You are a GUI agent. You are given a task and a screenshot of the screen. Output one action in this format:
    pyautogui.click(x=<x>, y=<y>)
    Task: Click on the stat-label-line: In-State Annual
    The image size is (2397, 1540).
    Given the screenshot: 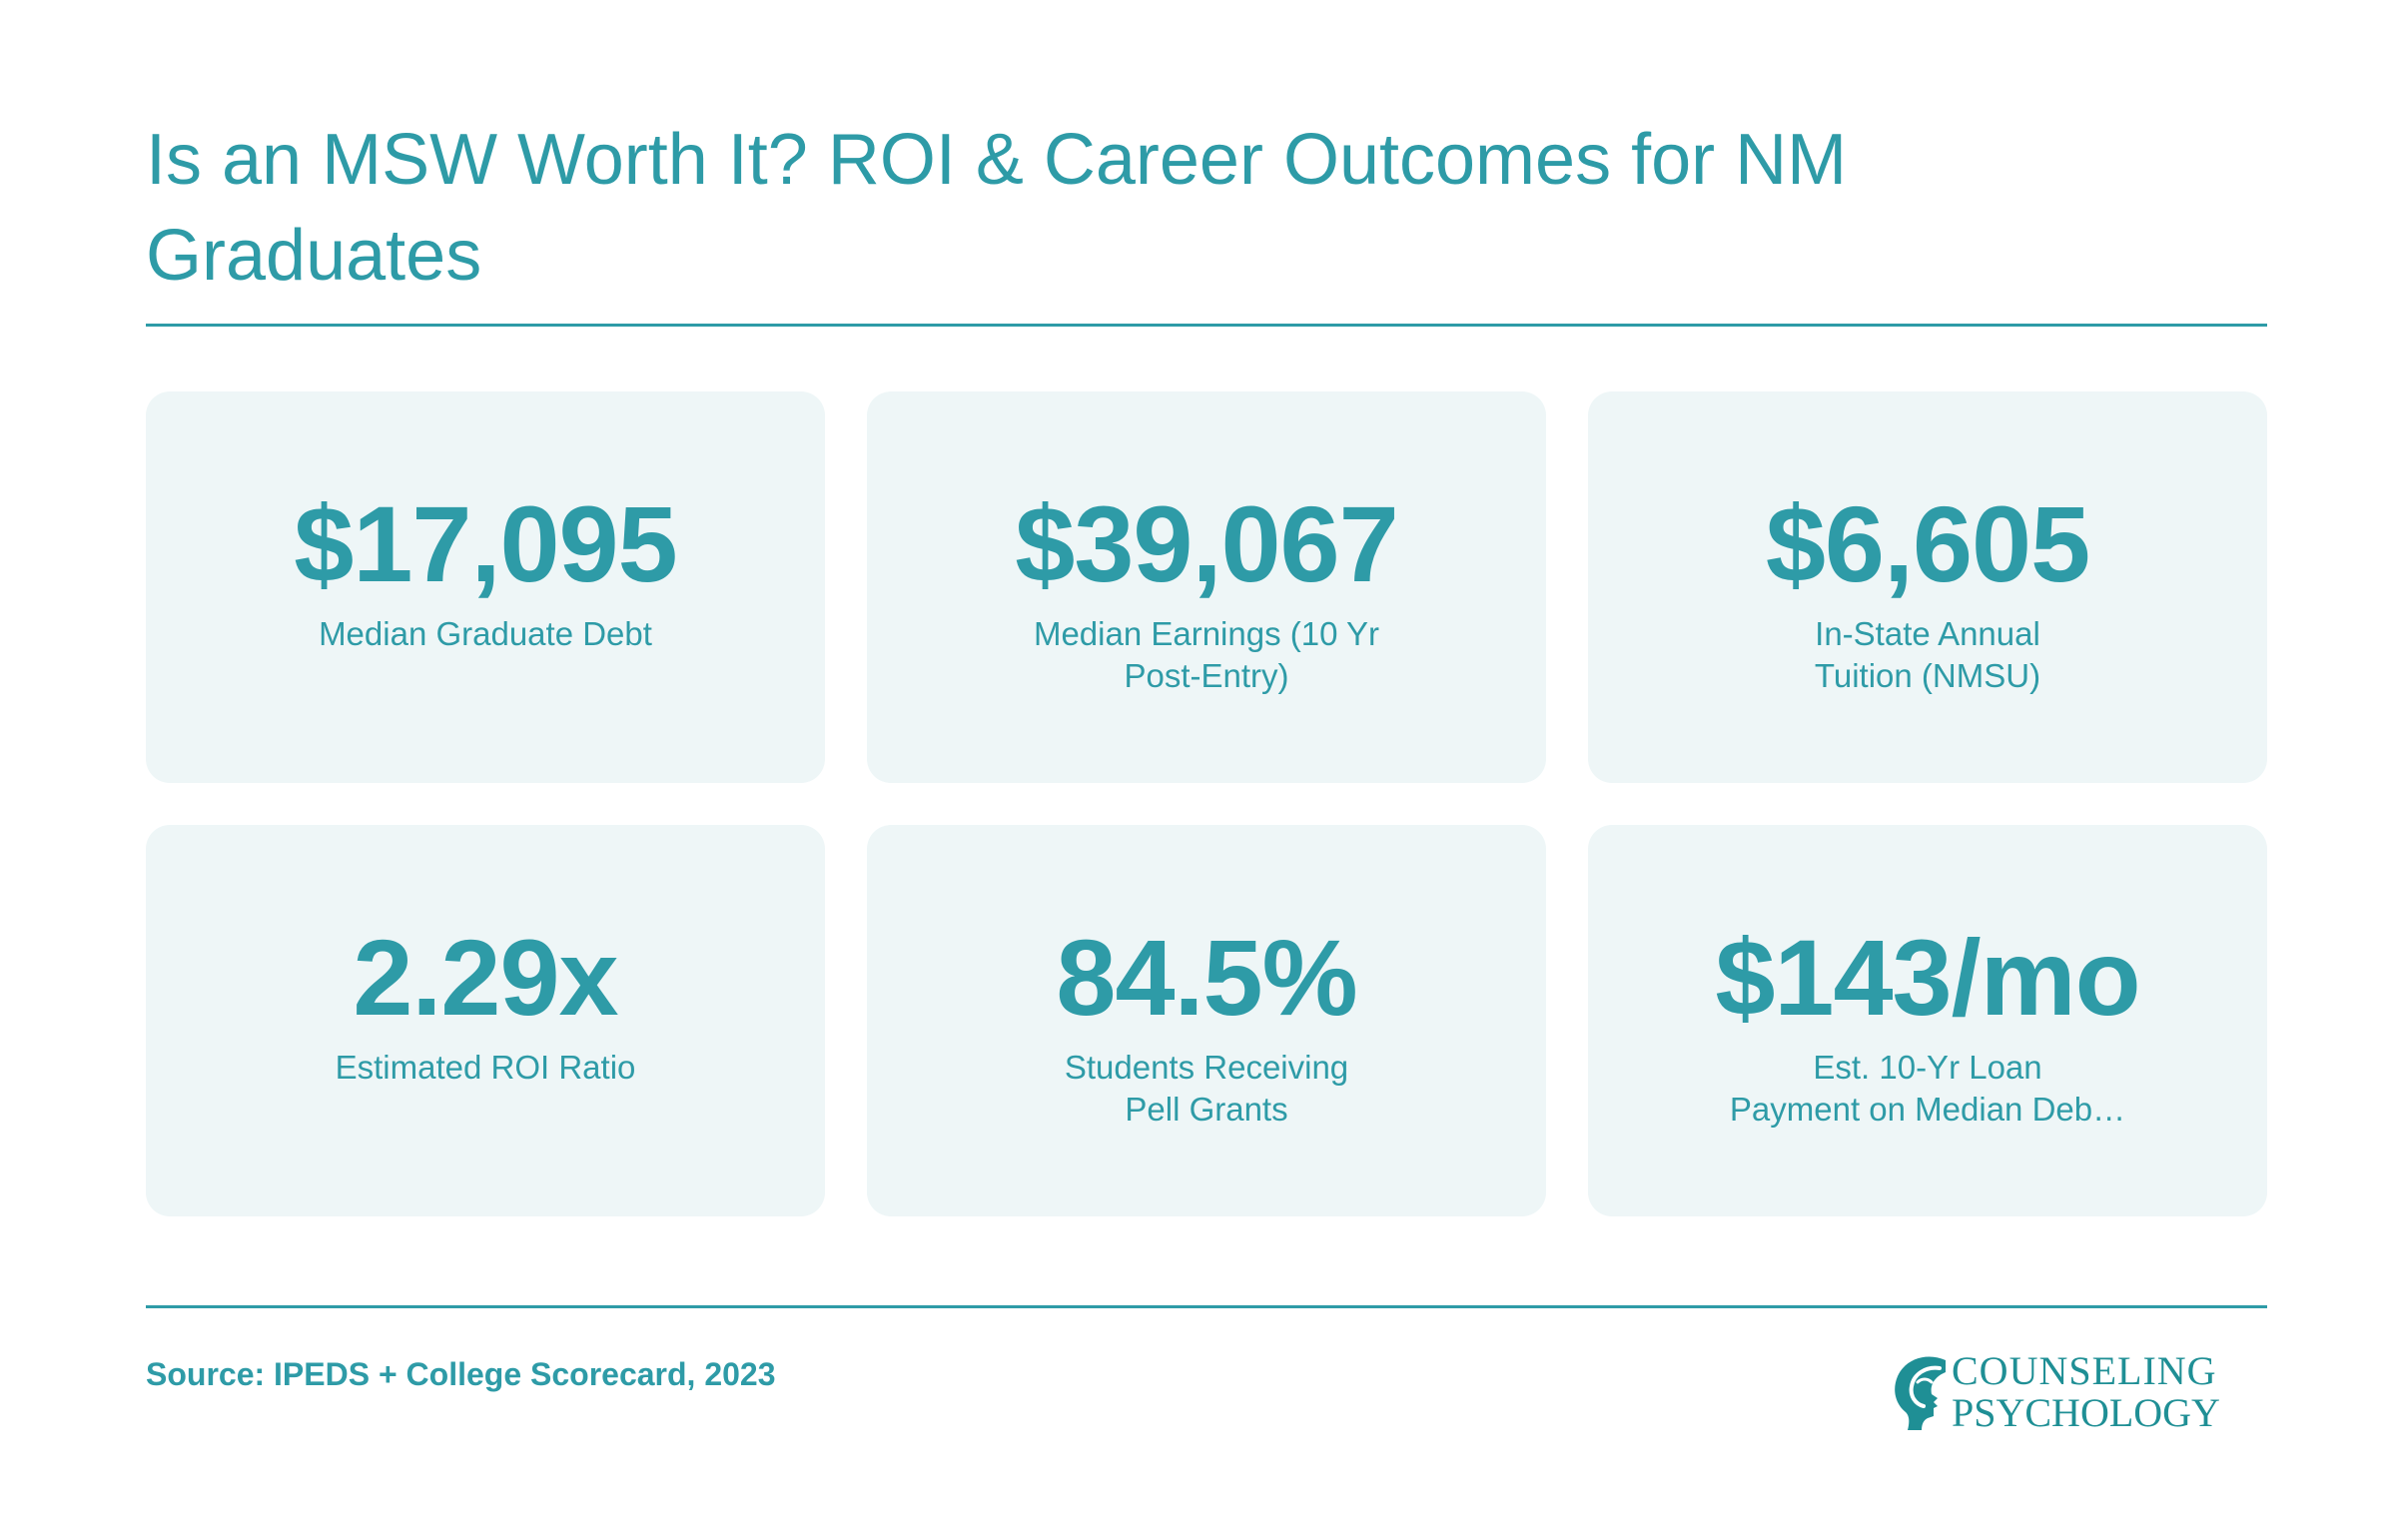 What is the action you would take?
    pyautogui.click(x=1928, y=633)
    